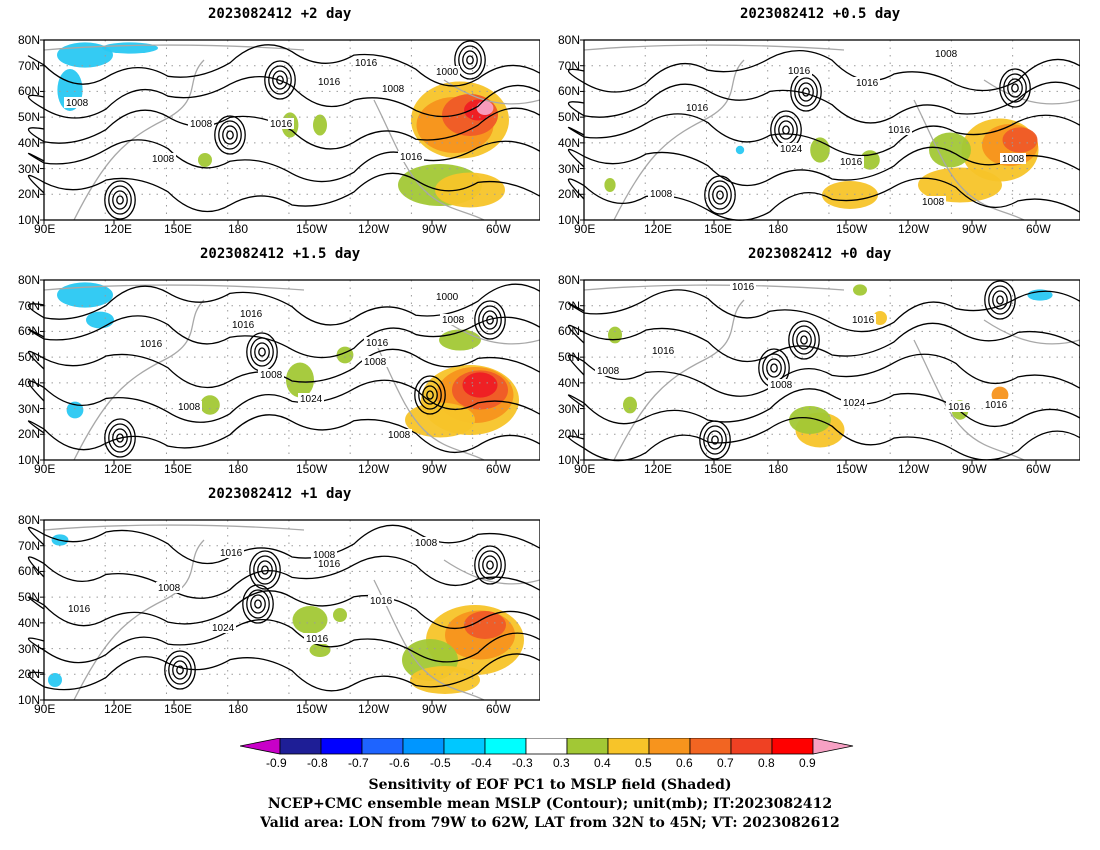 The width and height of the screenshot is (1100, 850). What do you see at coordinates (820, 254) in the screenshot?
I see `panel-title: 2023082412 +0 day` at bounding box center [820, 254].